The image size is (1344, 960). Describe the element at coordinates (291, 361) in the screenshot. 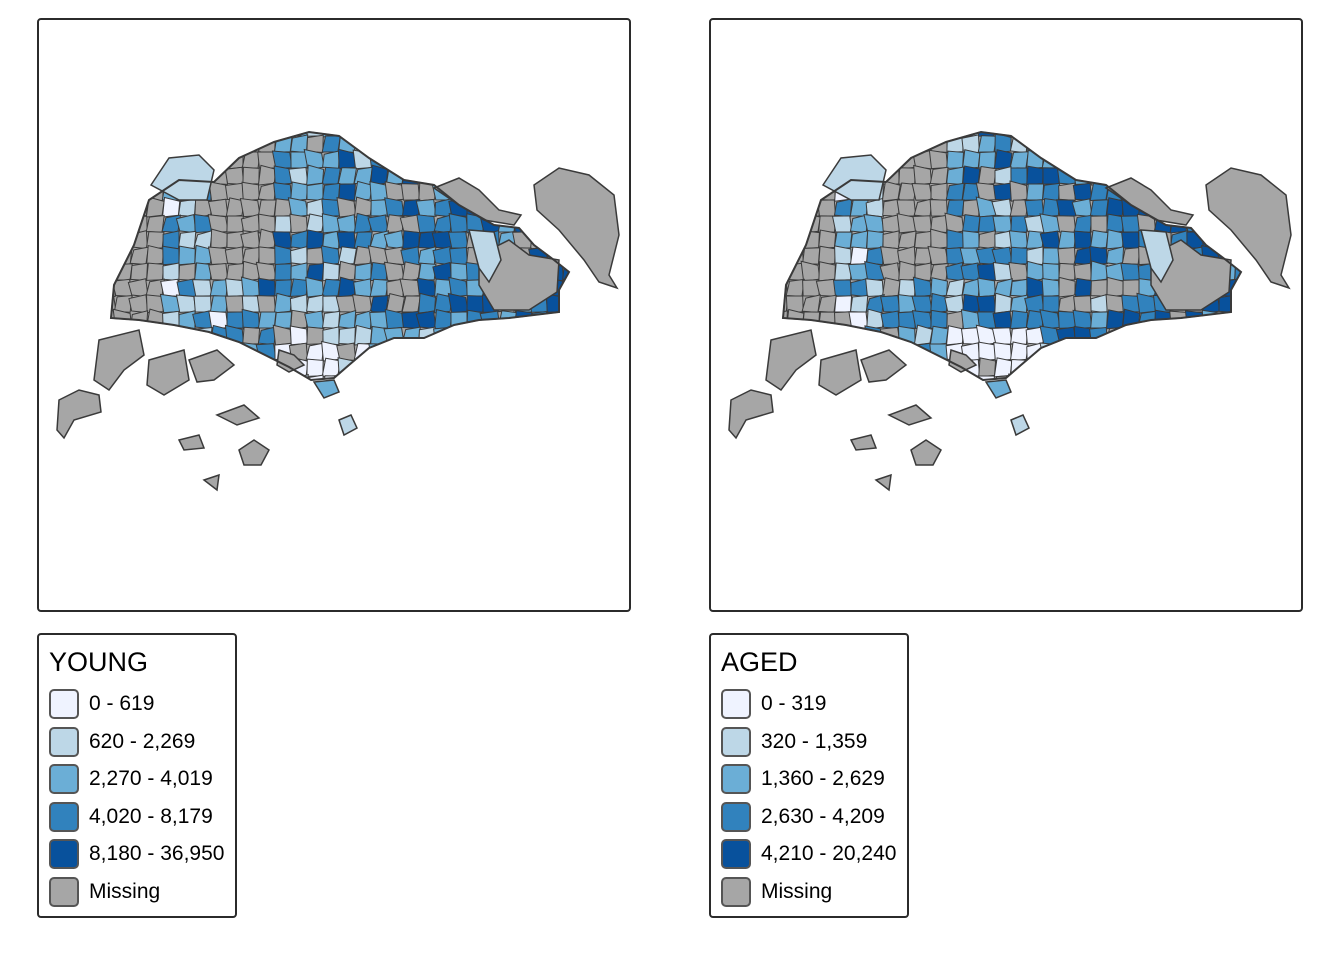

I see `island-polygon` at that location.